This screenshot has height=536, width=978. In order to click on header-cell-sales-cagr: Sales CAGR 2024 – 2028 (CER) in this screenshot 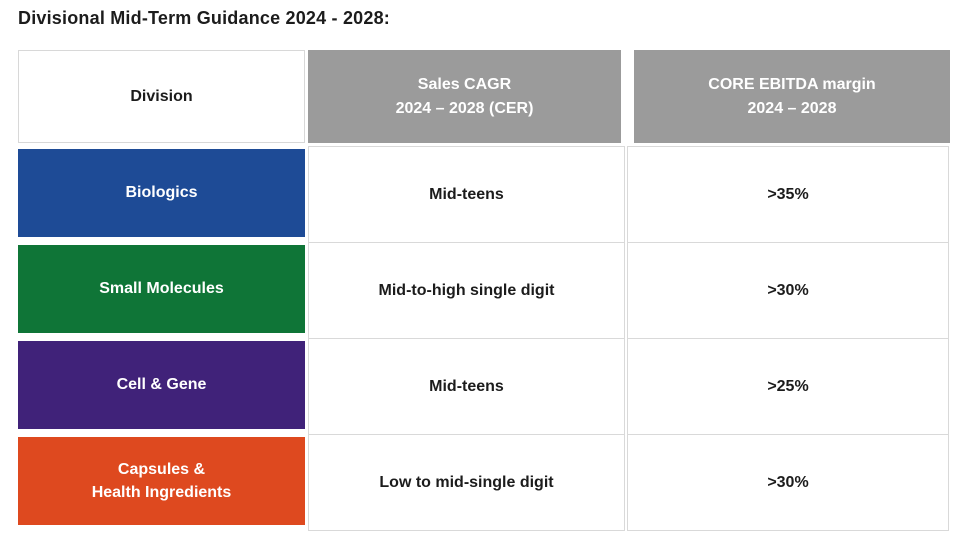, I will do `click(464, 96)`.